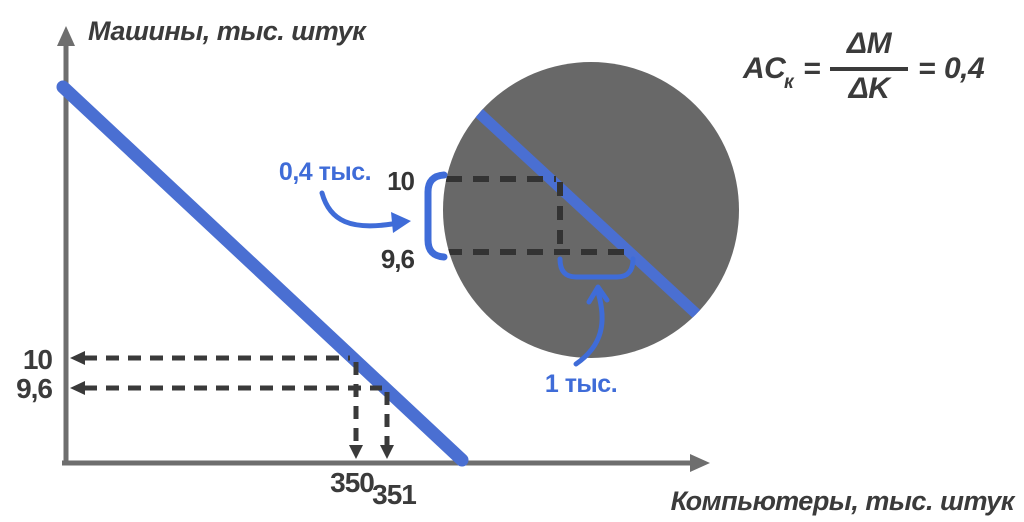 This screenshot has height=522, width=1024. What do you see at coordinates (581, 384) in the screenshot?
I see `delta-x-label: 1 тыс.` at bounding box center [581, 384].